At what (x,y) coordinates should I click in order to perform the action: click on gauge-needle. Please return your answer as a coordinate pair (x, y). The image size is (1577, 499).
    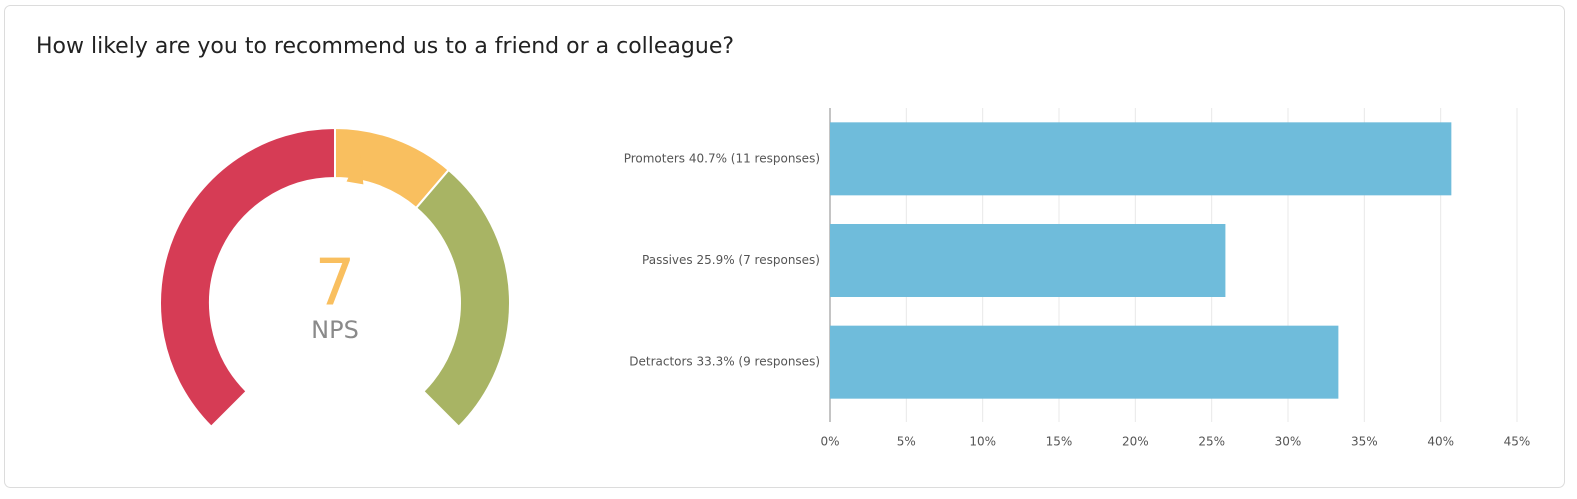
    Looking at the image, I should click on (355, 169).